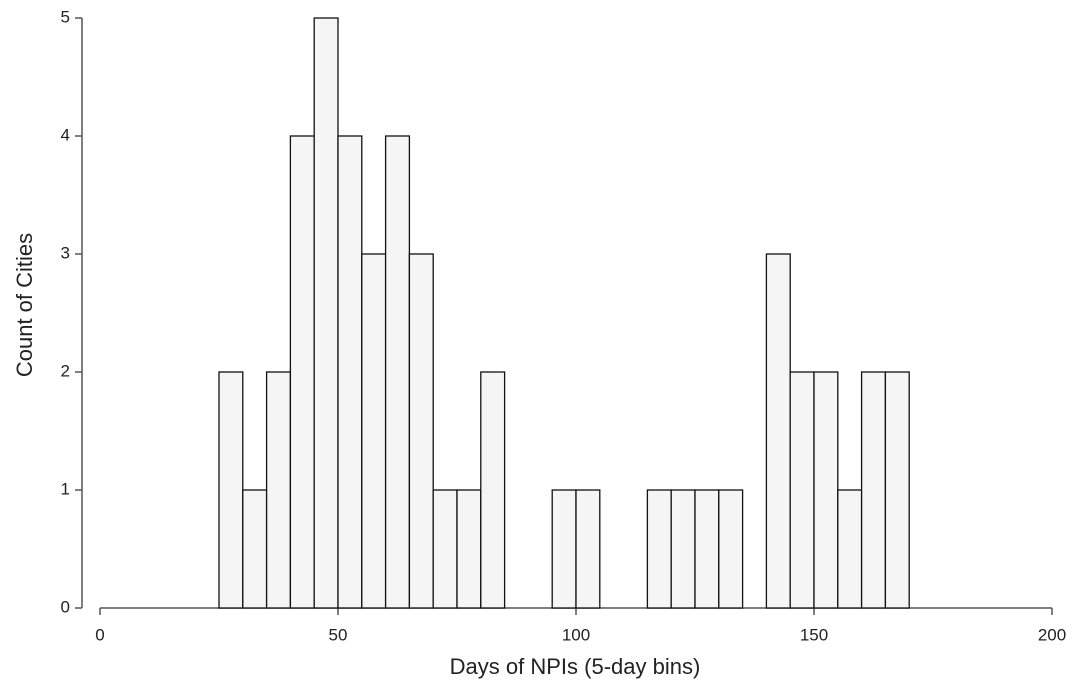 Image resolution: width=1078 pixels, height=691 pixels. I want to click on x-tick-label: 150, so click(814, 634).